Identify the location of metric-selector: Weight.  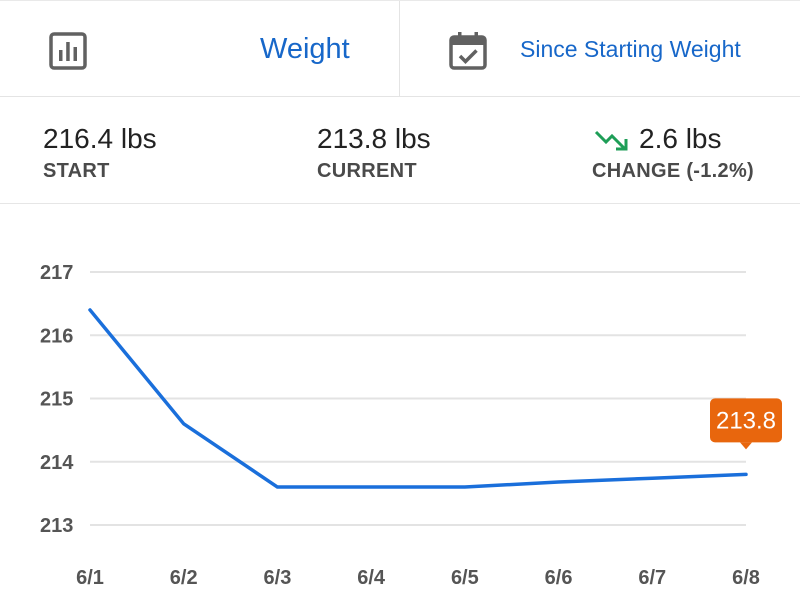
(199, 49).